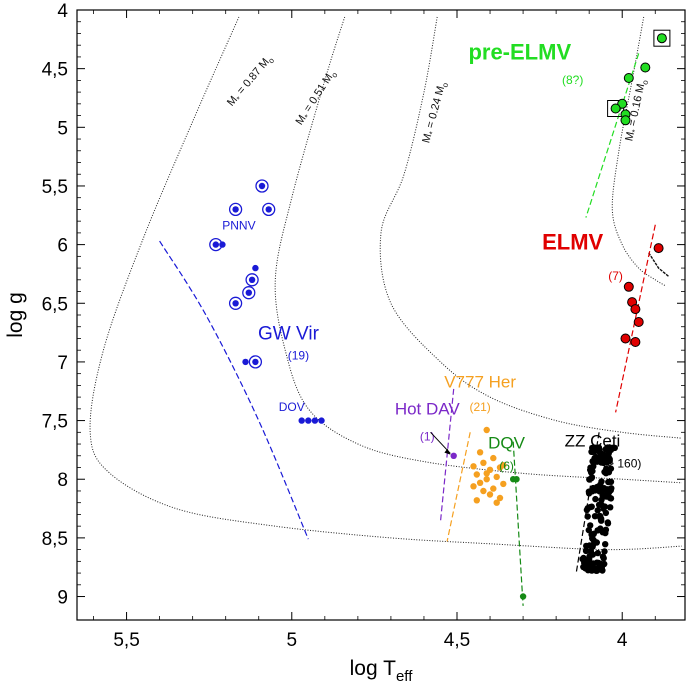  Describe the element at coordinates (615, 276) in the screenshot. I see `group-count-1: (7)` at that location.